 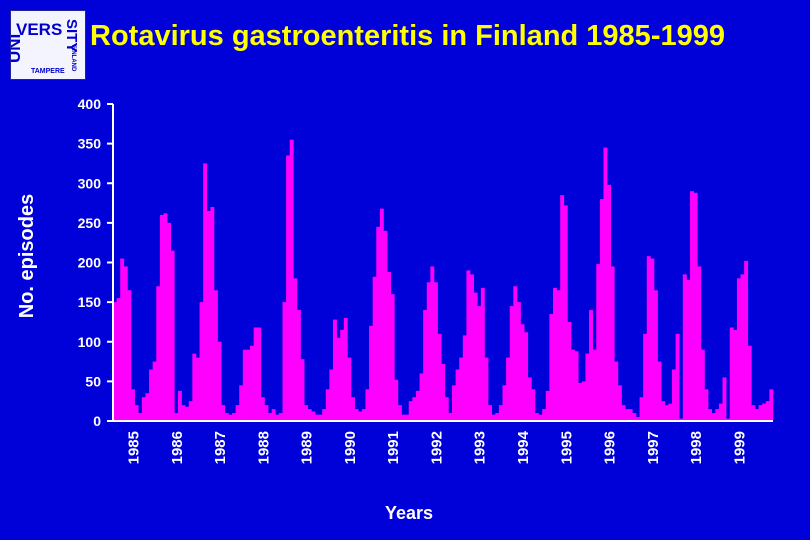 What do you see at coordinates (39, 29) in the screenshot?
I see `svg-text: VERS` at bounding box center [39, 29].